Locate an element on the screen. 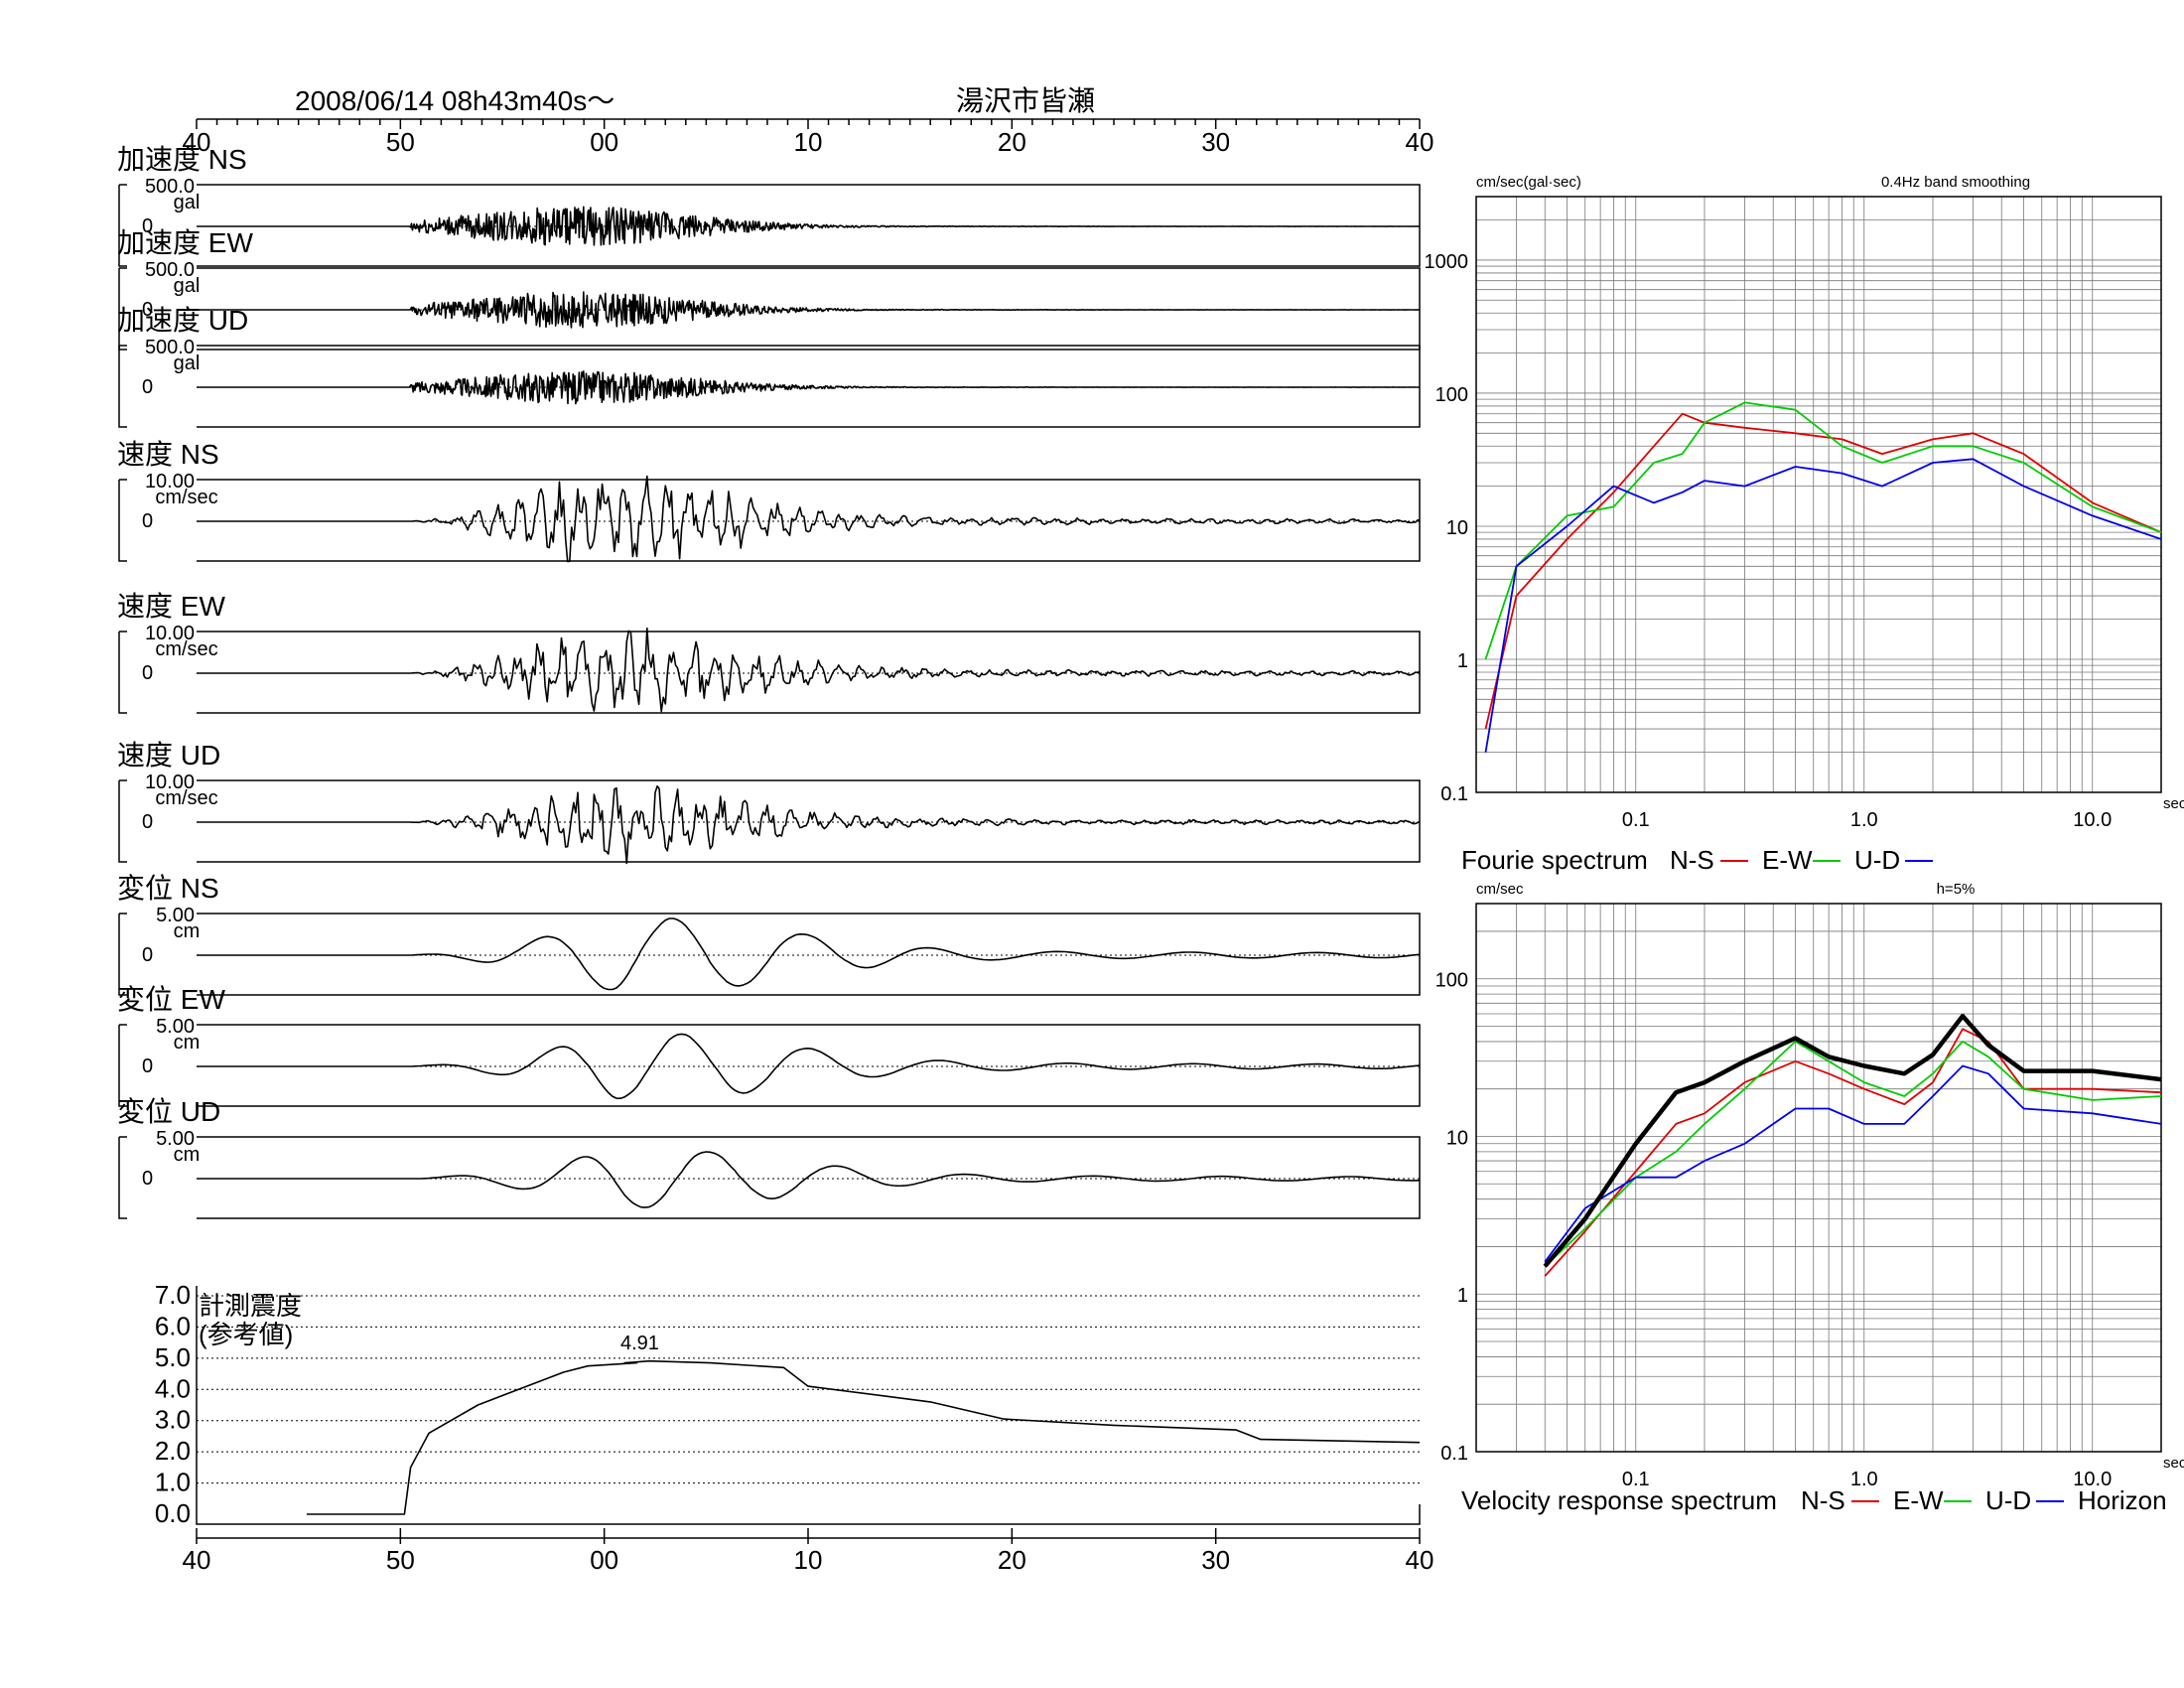 Image resolution: width=2184 pixels, height=1688 pixels. record-datetime: 2008/06/14 08h43m40s～ is located at coordinates (454, 100).